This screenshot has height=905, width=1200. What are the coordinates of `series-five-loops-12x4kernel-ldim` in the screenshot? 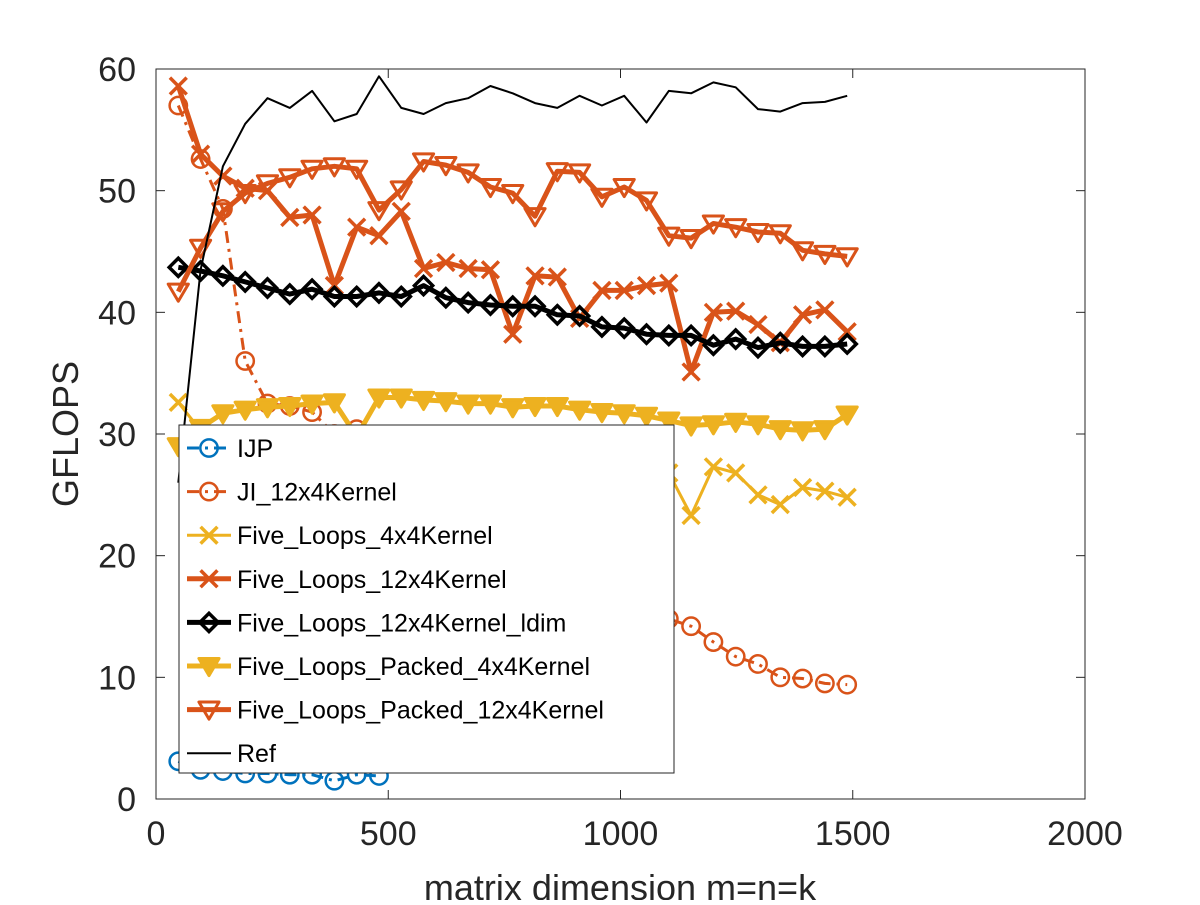 It's located at (512, 307).